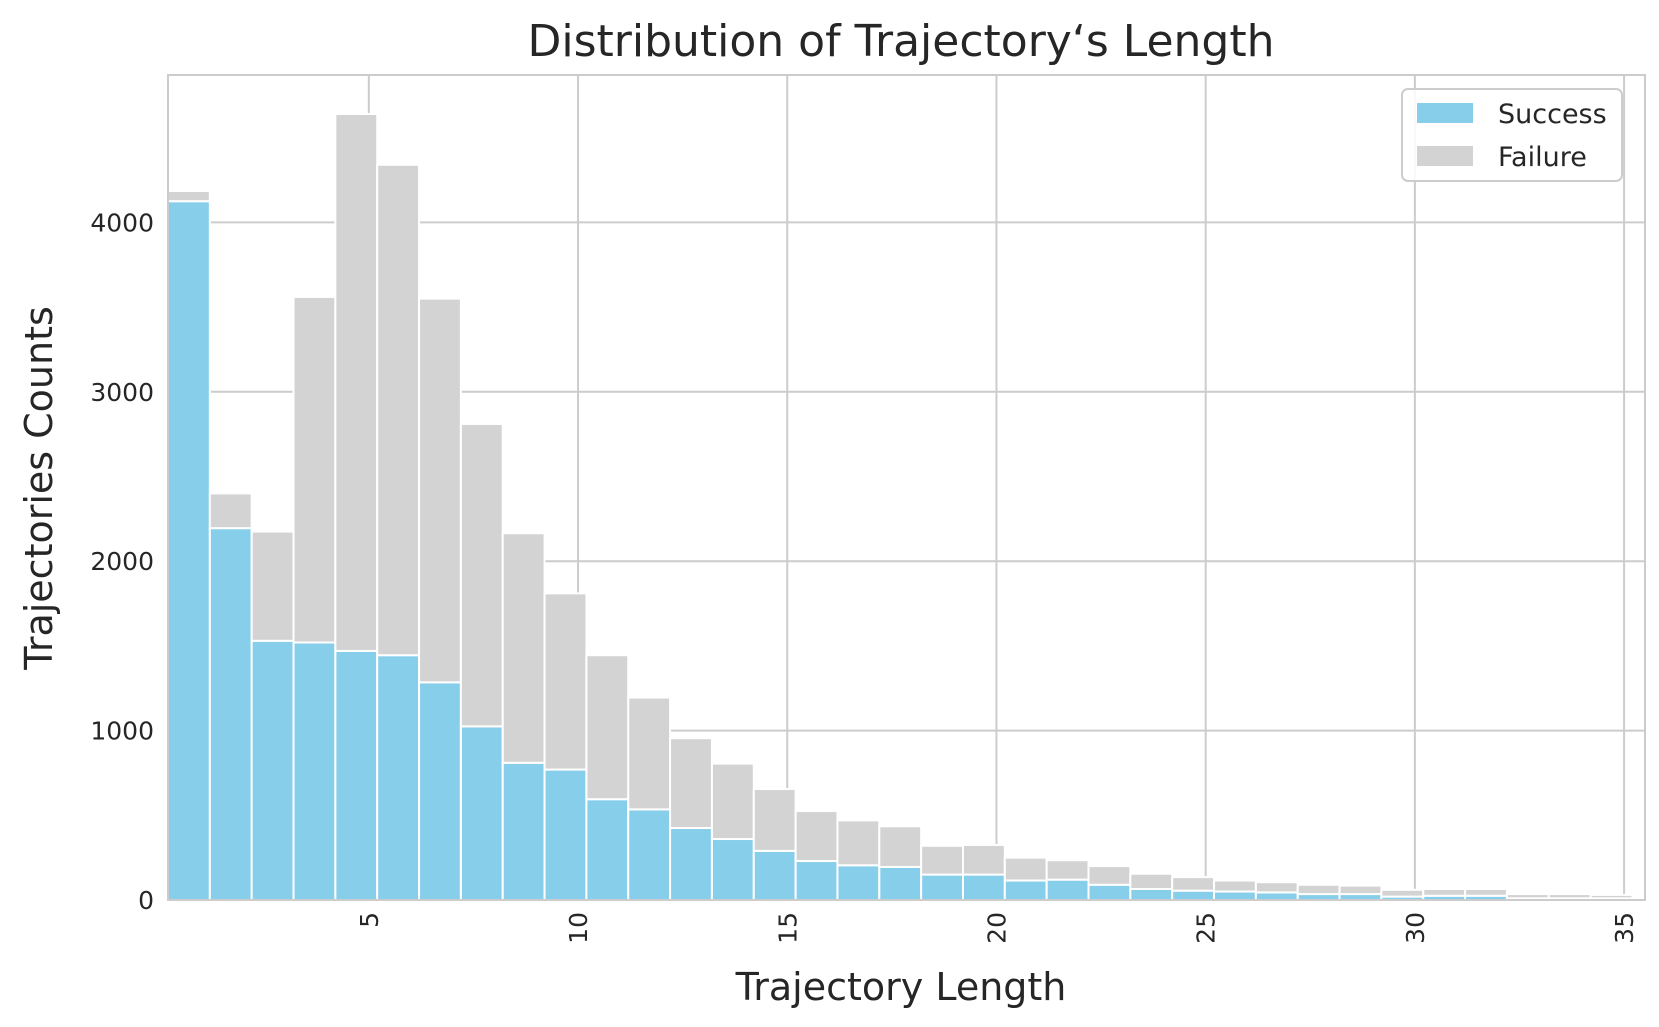  I want to click on legend: Success Failure, so click(1512, 135).